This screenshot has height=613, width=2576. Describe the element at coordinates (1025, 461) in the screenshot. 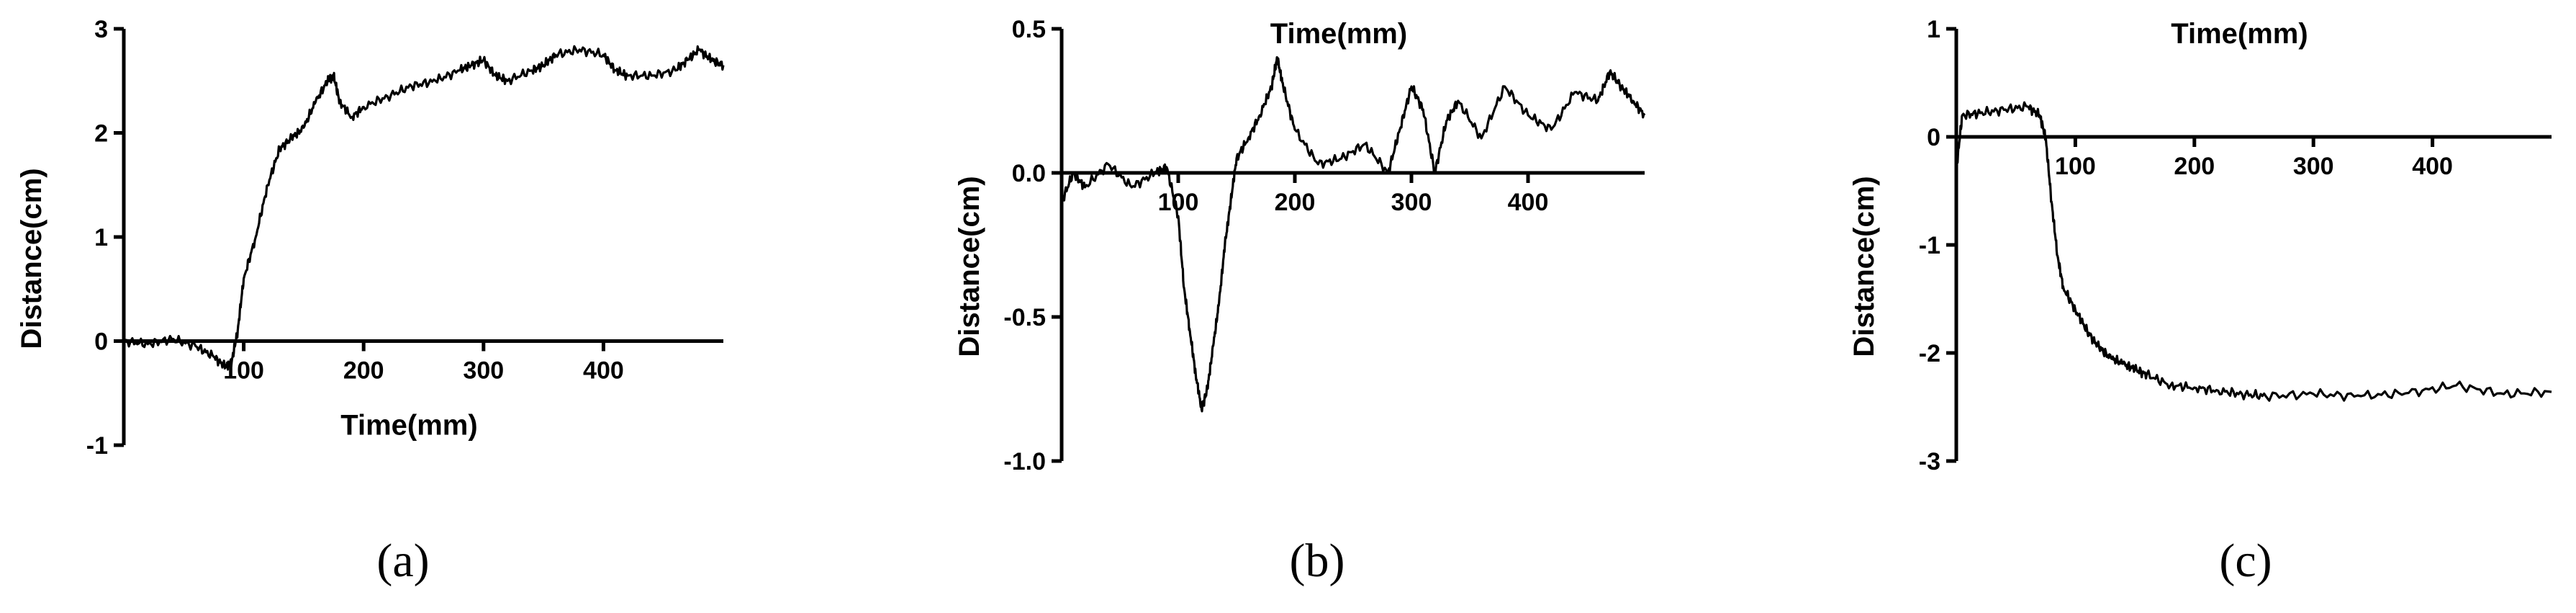

I see `y-tick-label: -1.0` at that location.